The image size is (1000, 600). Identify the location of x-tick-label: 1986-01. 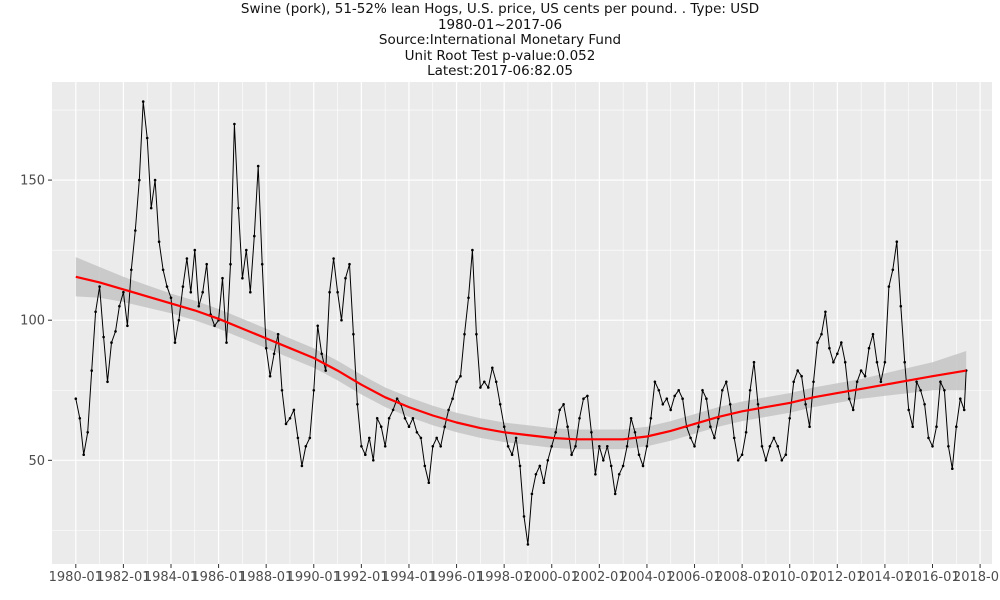
(218, 577).